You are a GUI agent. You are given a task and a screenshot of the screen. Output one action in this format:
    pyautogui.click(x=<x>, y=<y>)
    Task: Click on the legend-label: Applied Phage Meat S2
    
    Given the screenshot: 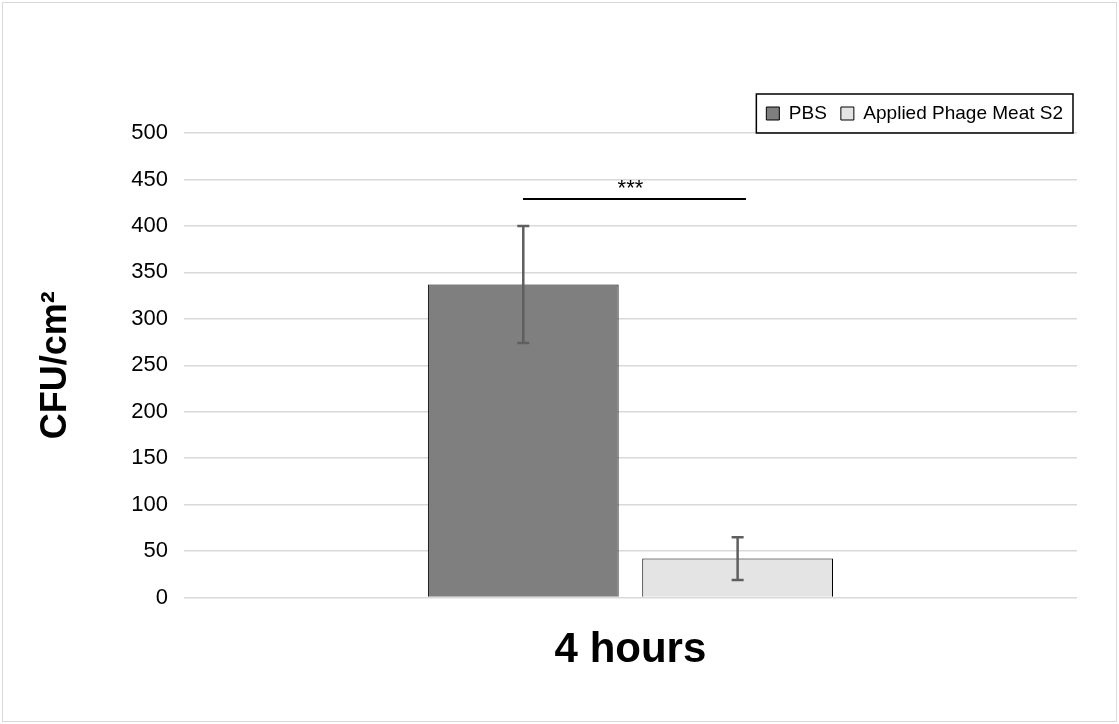 What is the action you would take?
    pyautogui.click(x=963, y=112)
    